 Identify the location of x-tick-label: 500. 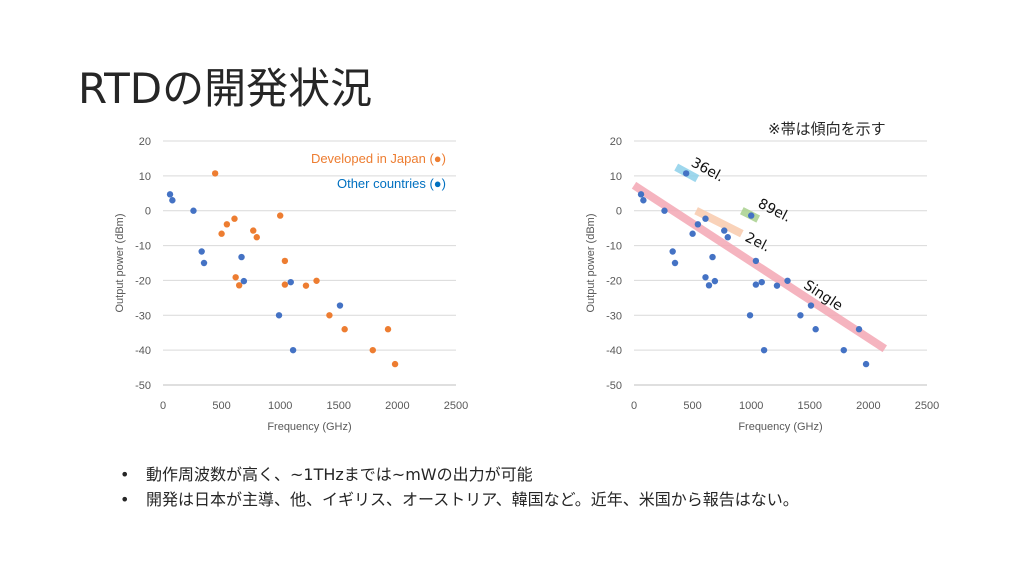
(692, 406).